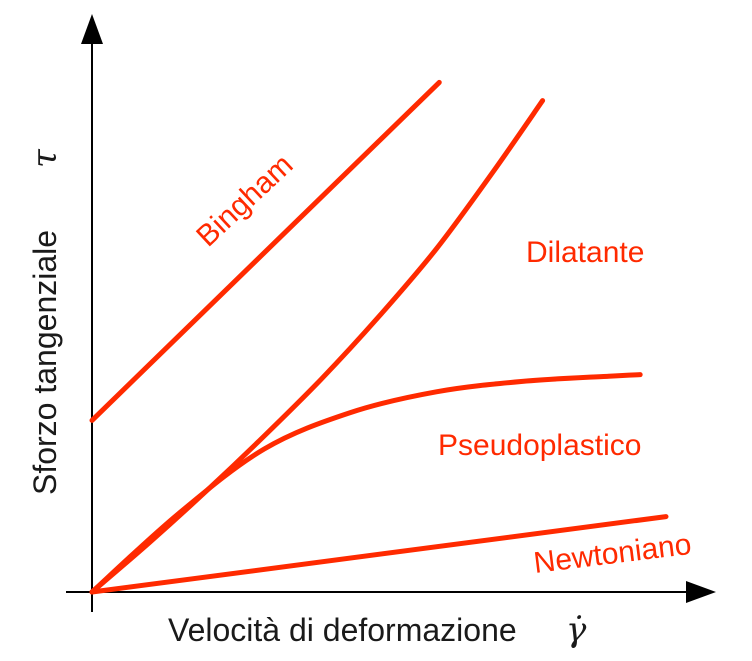 This screenshot has height=661, width=752. I want to click on x-axis-label: Velocità di deformazione, so click(342, 630).